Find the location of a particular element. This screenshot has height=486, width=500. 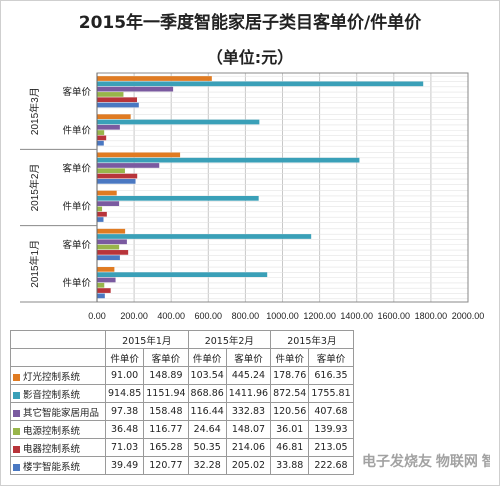

series-label: 电器控制系统 is located at coordinates (58, 447).